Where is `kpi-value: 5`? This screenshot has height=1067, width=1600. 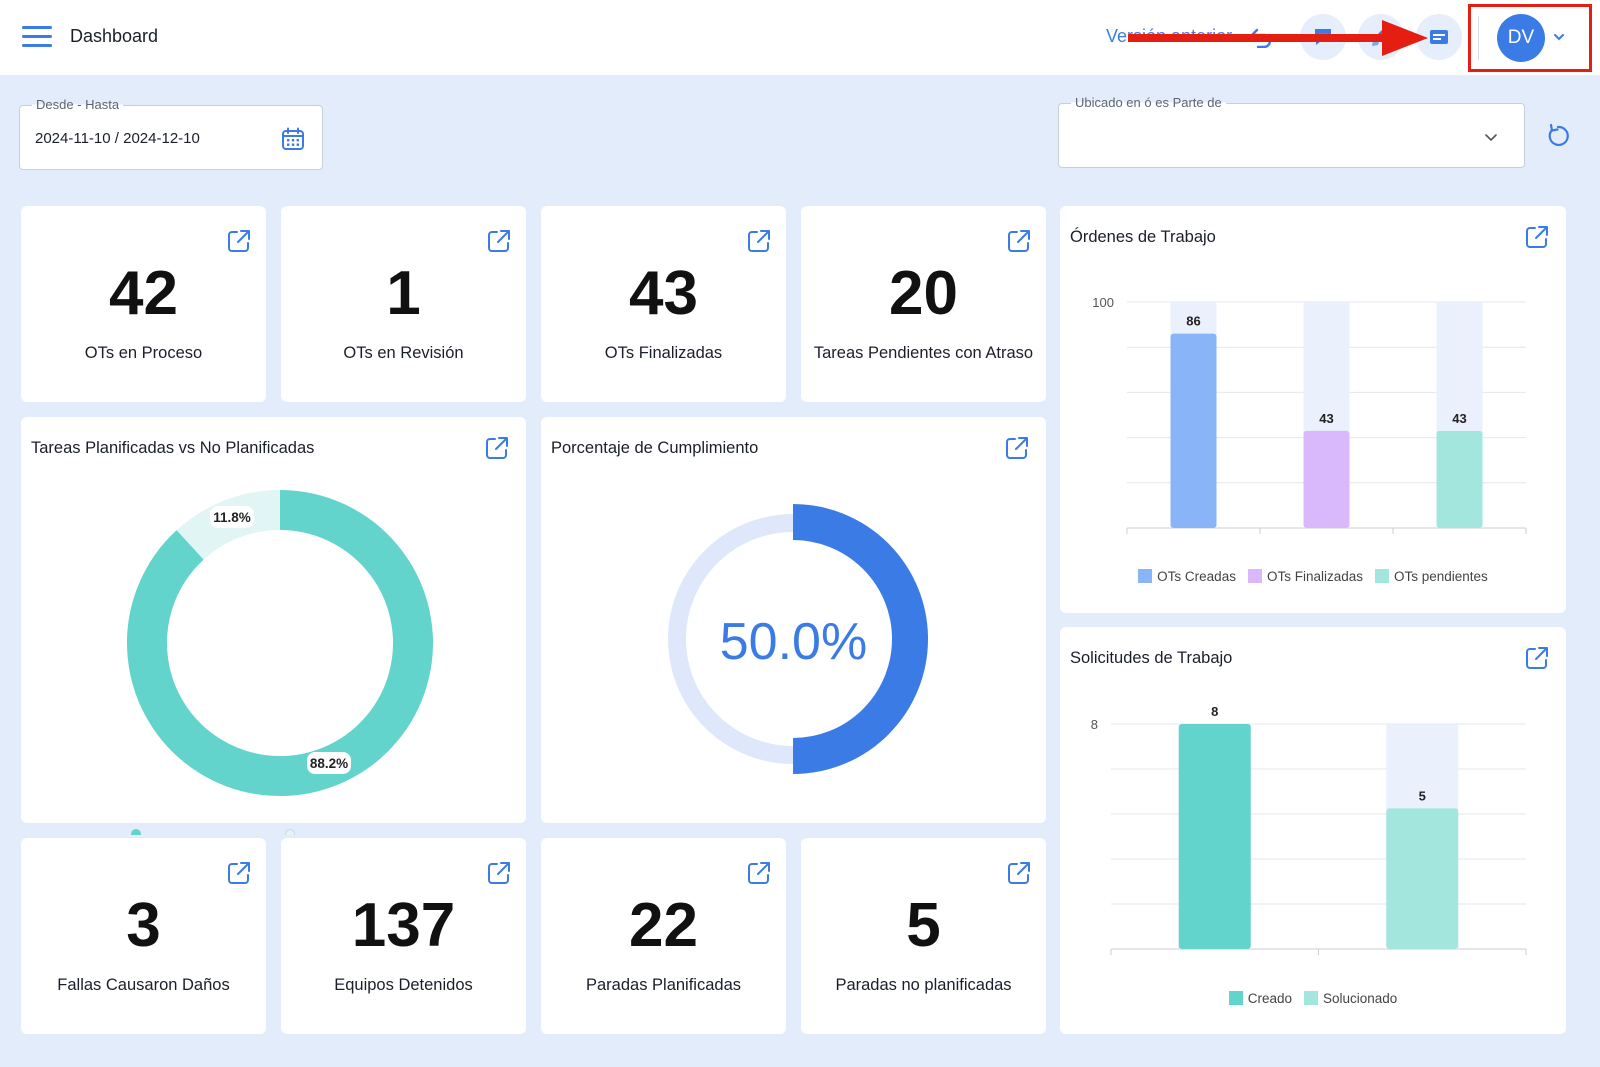
kpi-value: 5 is located at coordinates (923, 925).